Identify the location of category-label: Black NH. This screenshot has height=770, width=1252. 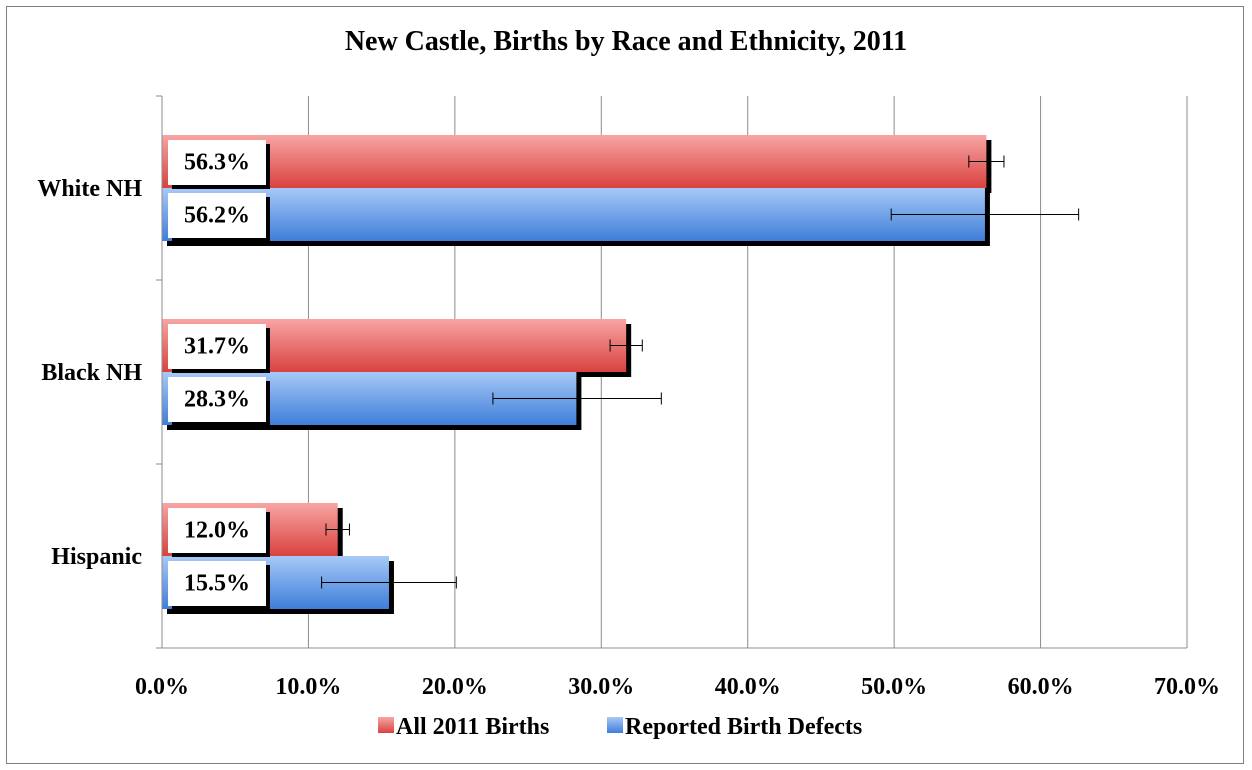
(91, 373).